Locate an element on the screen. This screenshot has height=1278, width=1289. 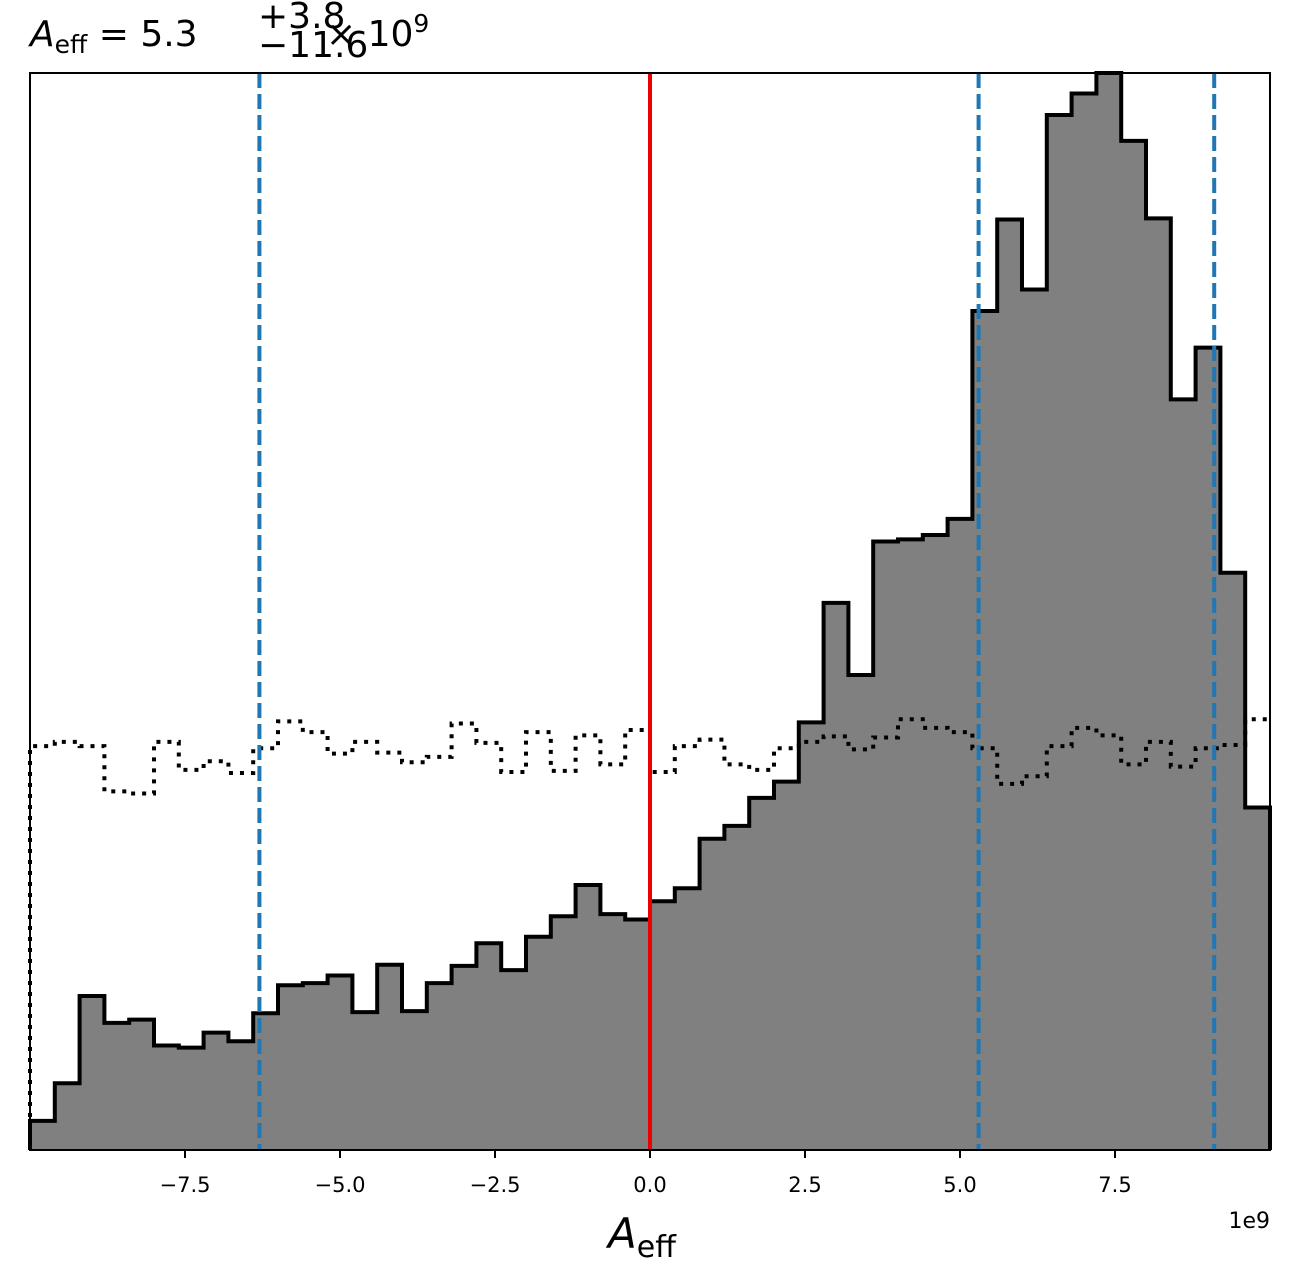
x-tick-label: 7.5 is located at coordinates (1114, 1185).